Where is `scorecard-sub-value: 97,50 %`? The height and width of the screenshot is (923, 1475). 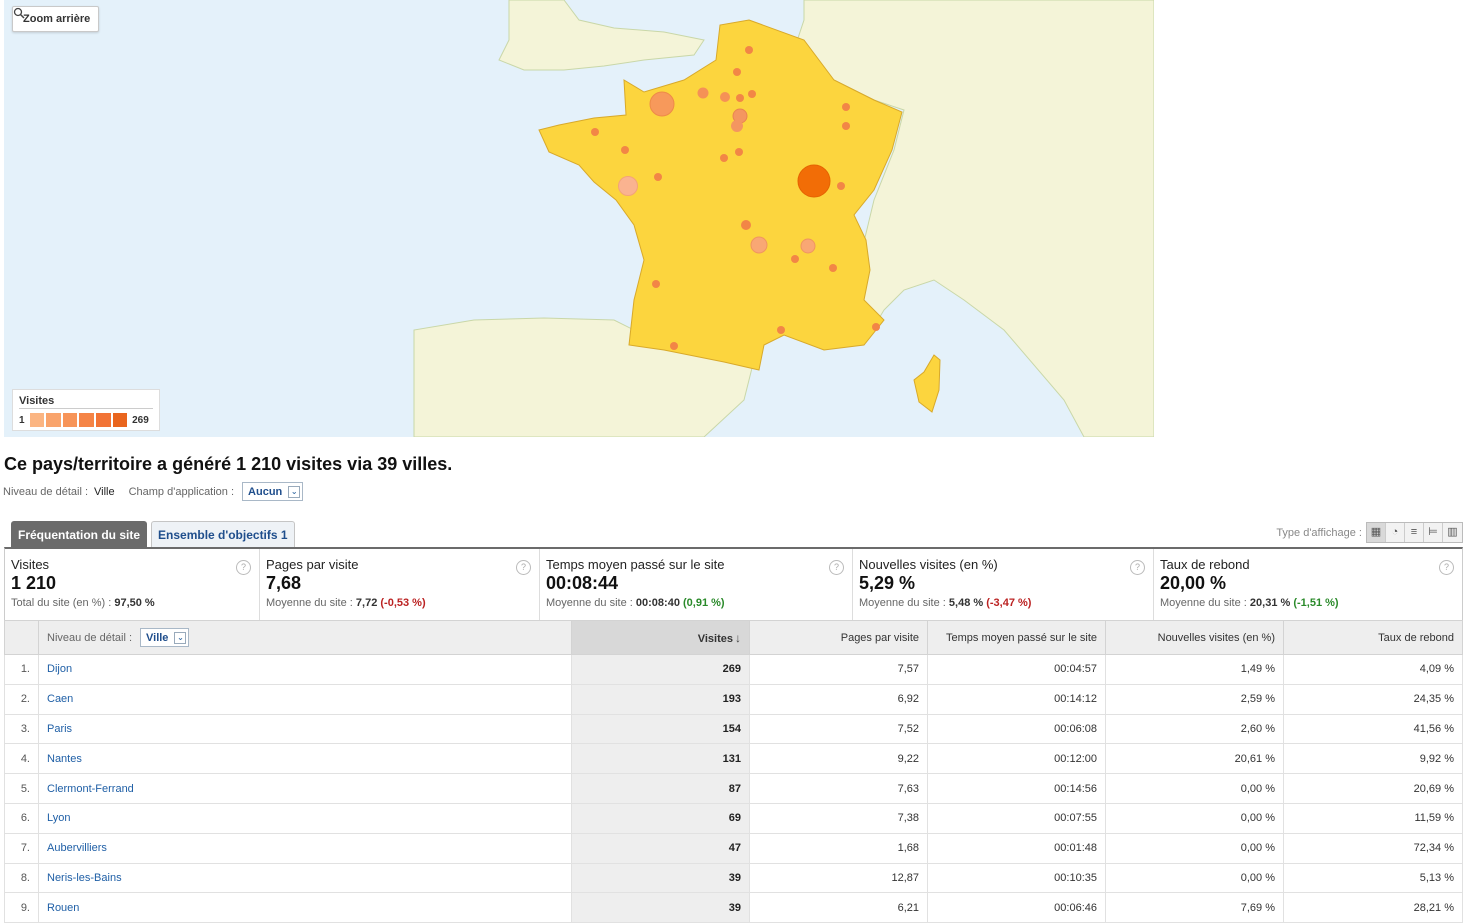 scorecard-sub-value: 97,50 % is located at coordinates (134, 603).